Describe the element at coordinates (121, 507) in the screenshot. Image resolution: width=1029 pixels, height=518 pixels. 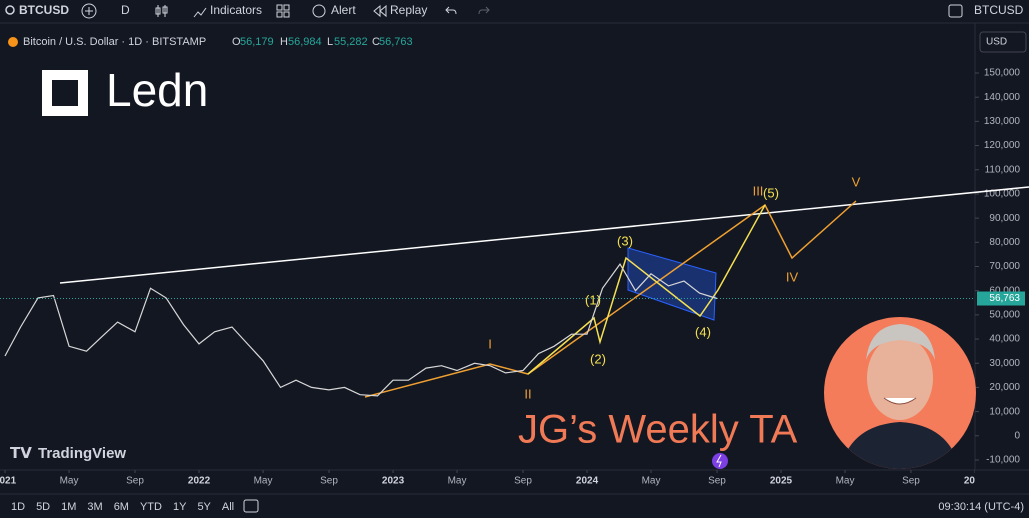
I see `range-button: 6M` at that location.